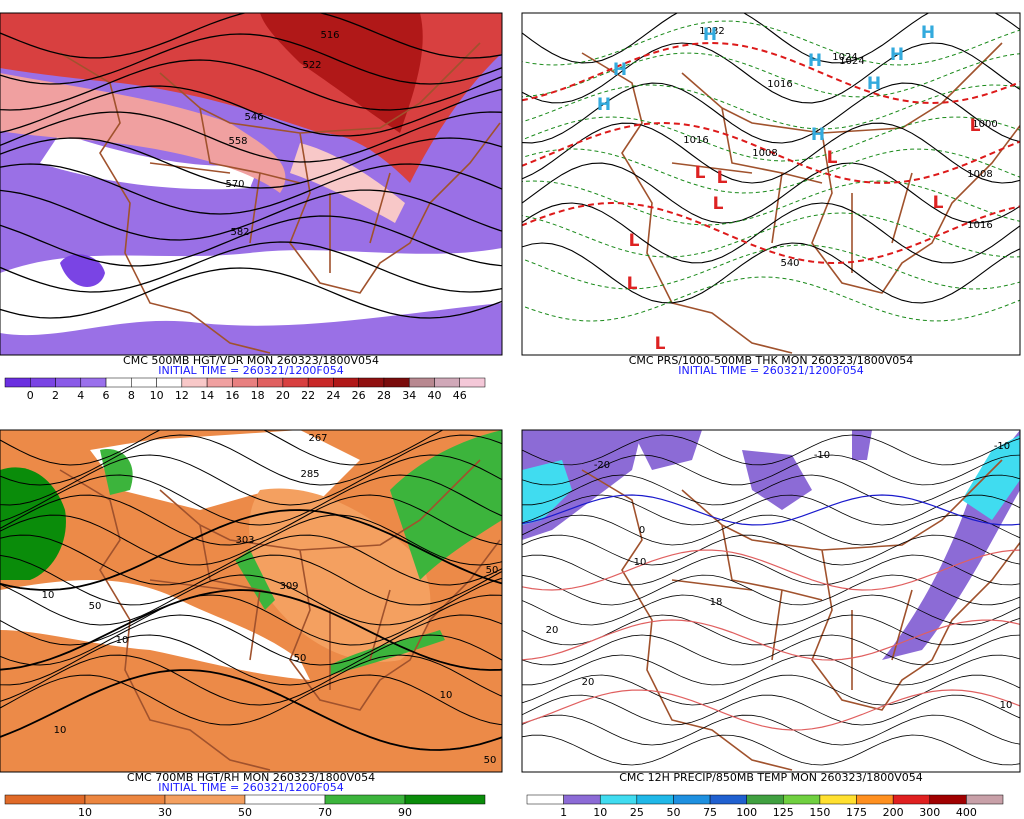 This screenshot has width=1024, height=819. What do you see at coordinates (258, 395) in the screenshot?
I see `colorbar-label: 18` at bounding box center [258, 395].